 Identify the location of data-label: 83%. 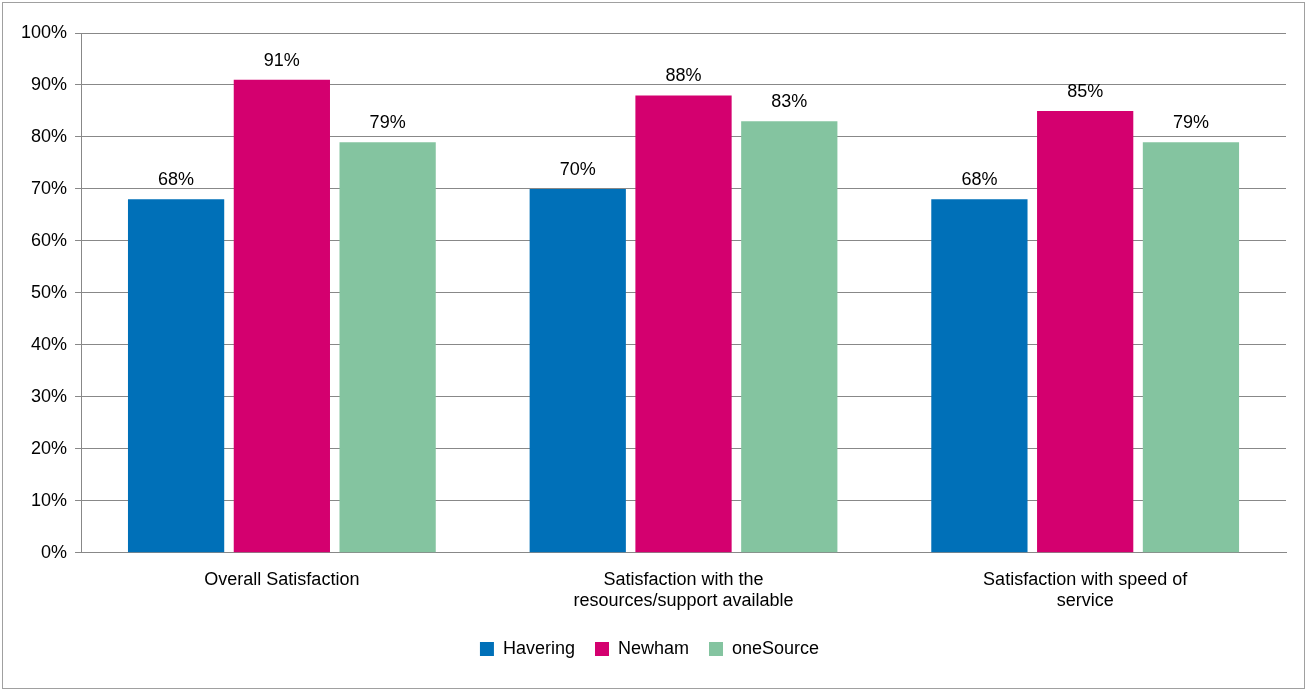
(789, 101).